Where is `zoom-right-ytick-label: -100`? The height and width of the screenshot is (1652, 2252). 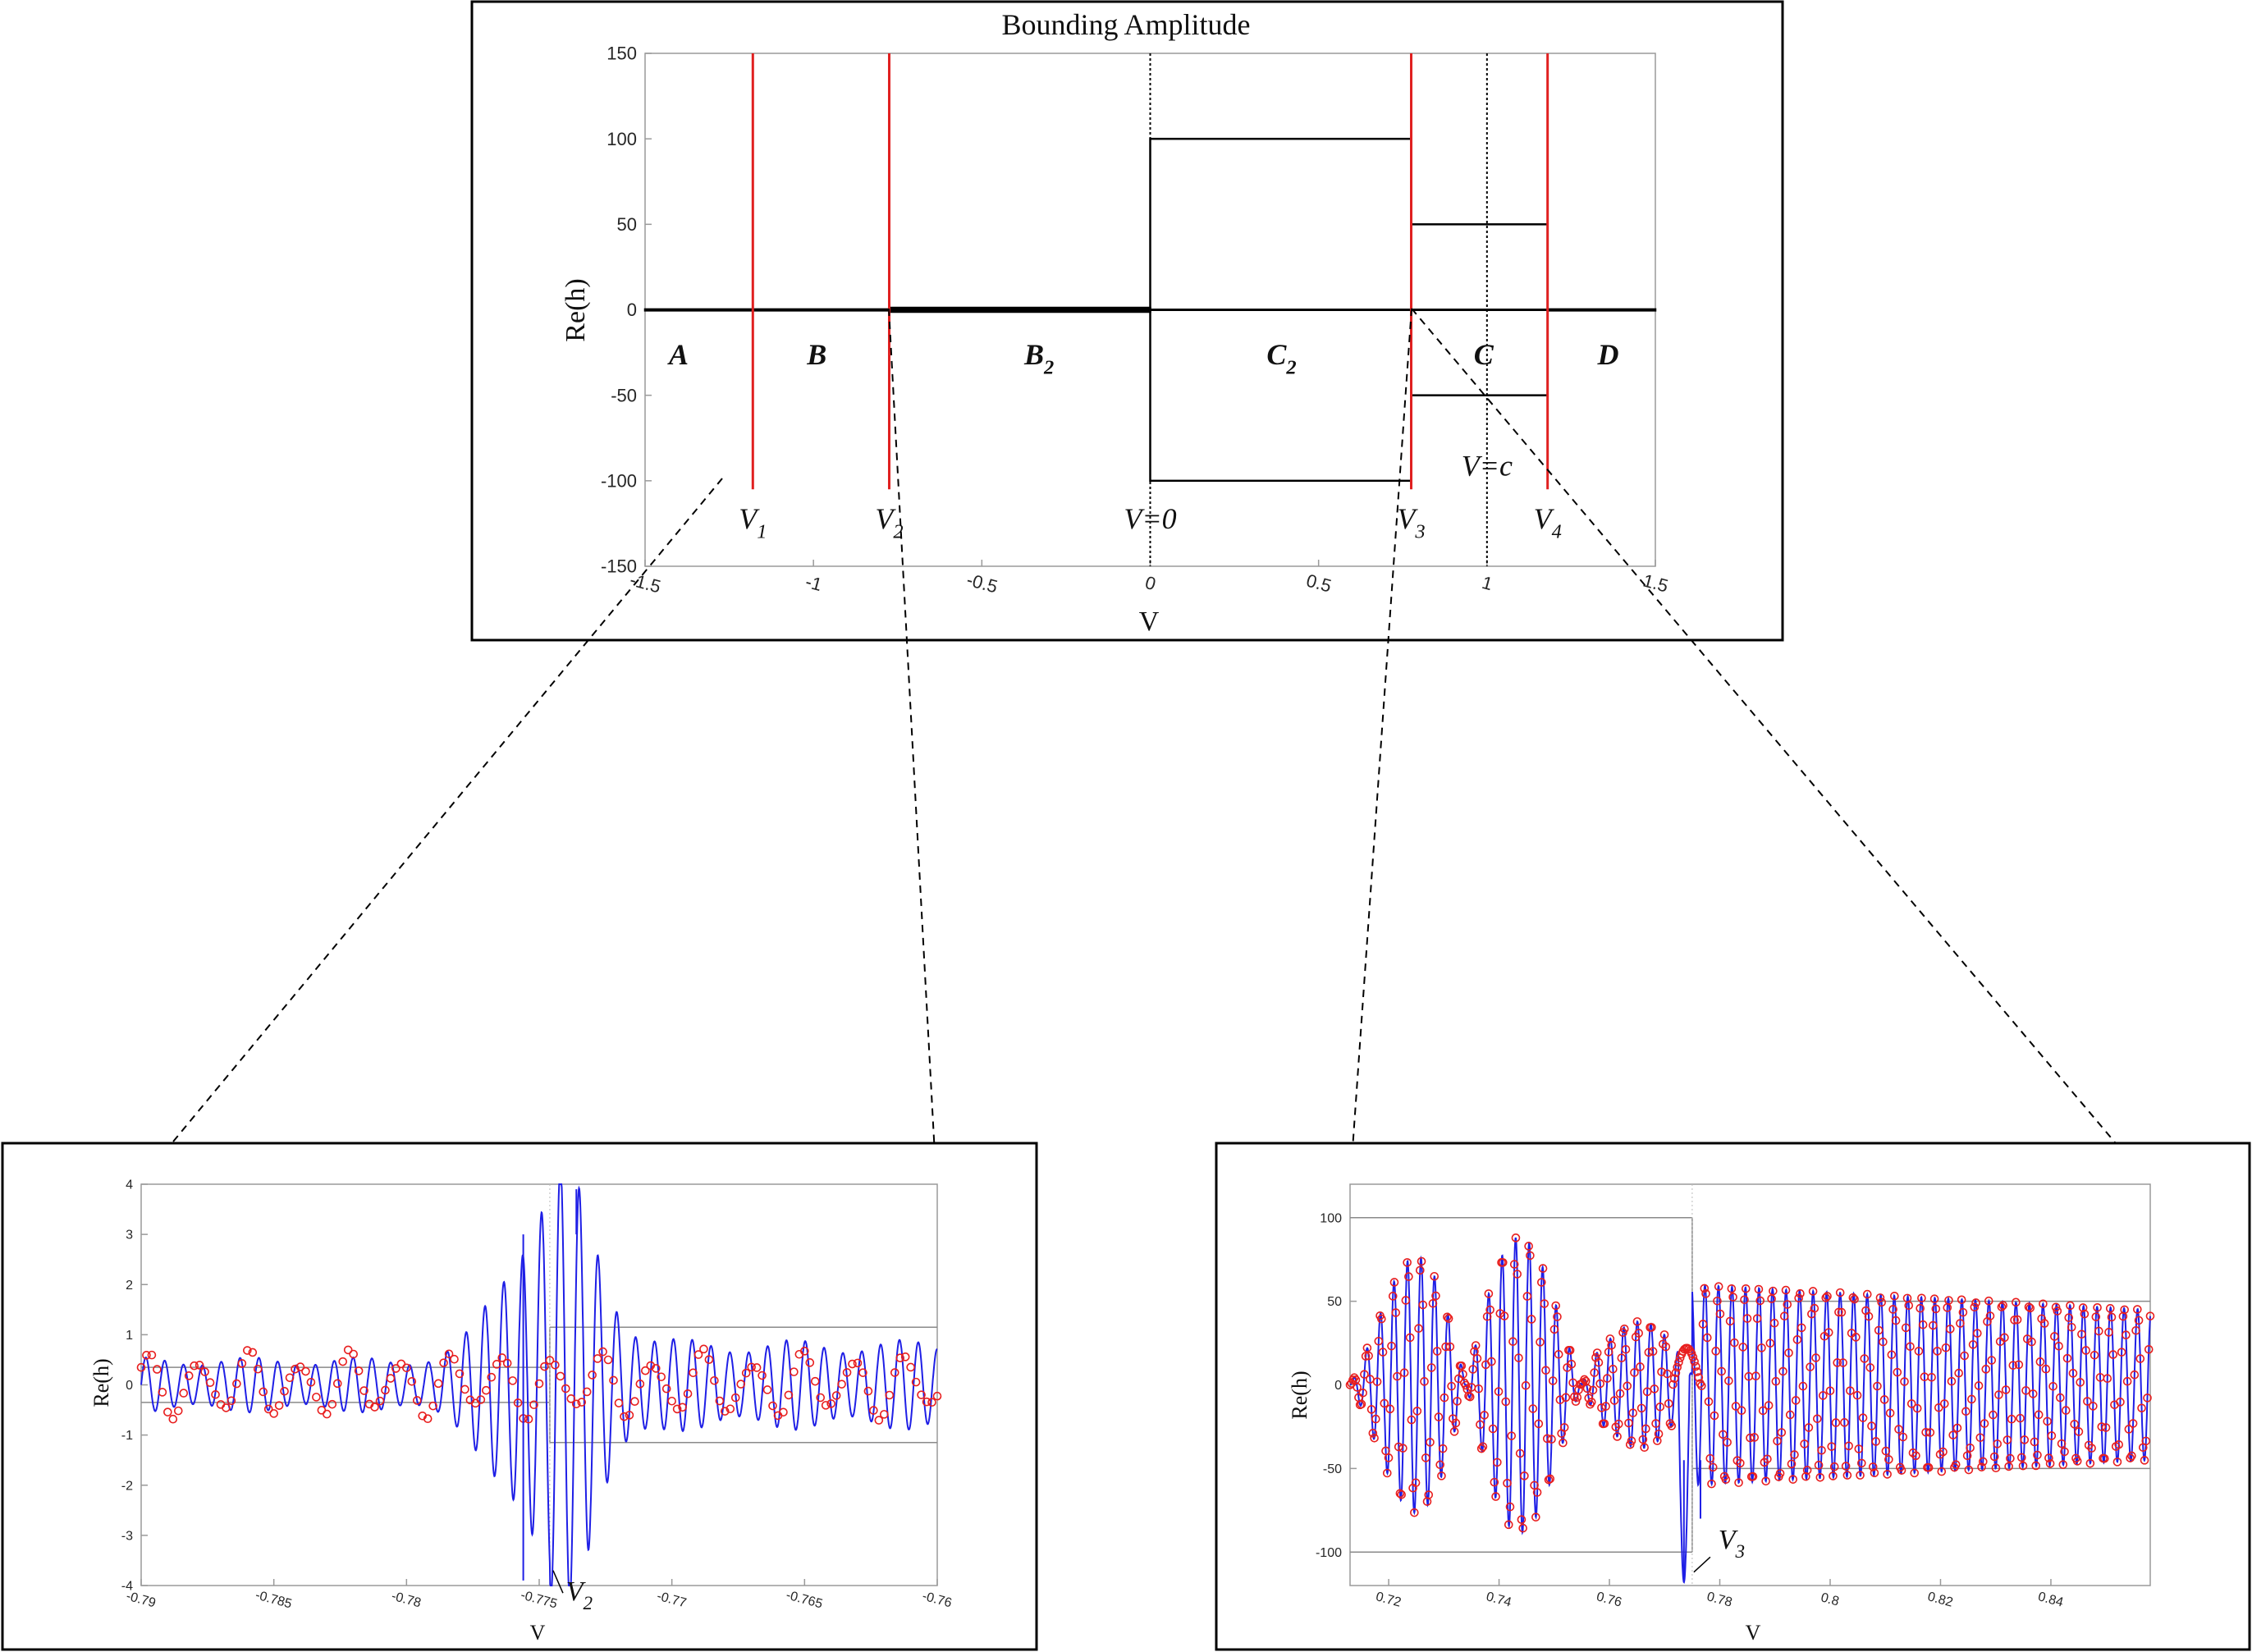
zoom-right-ytick-label: -100 is located at coordinates (1329, 1553).